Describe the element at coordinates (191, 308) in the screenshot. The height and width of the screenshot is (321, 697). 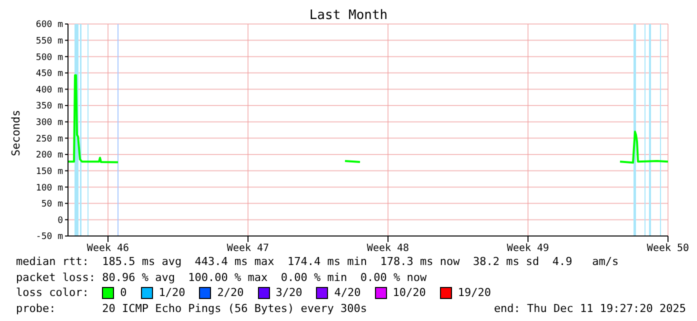
I see `text: probe: 20 ICMP Echo Pings (56 Bytes) every 300s` at that location.